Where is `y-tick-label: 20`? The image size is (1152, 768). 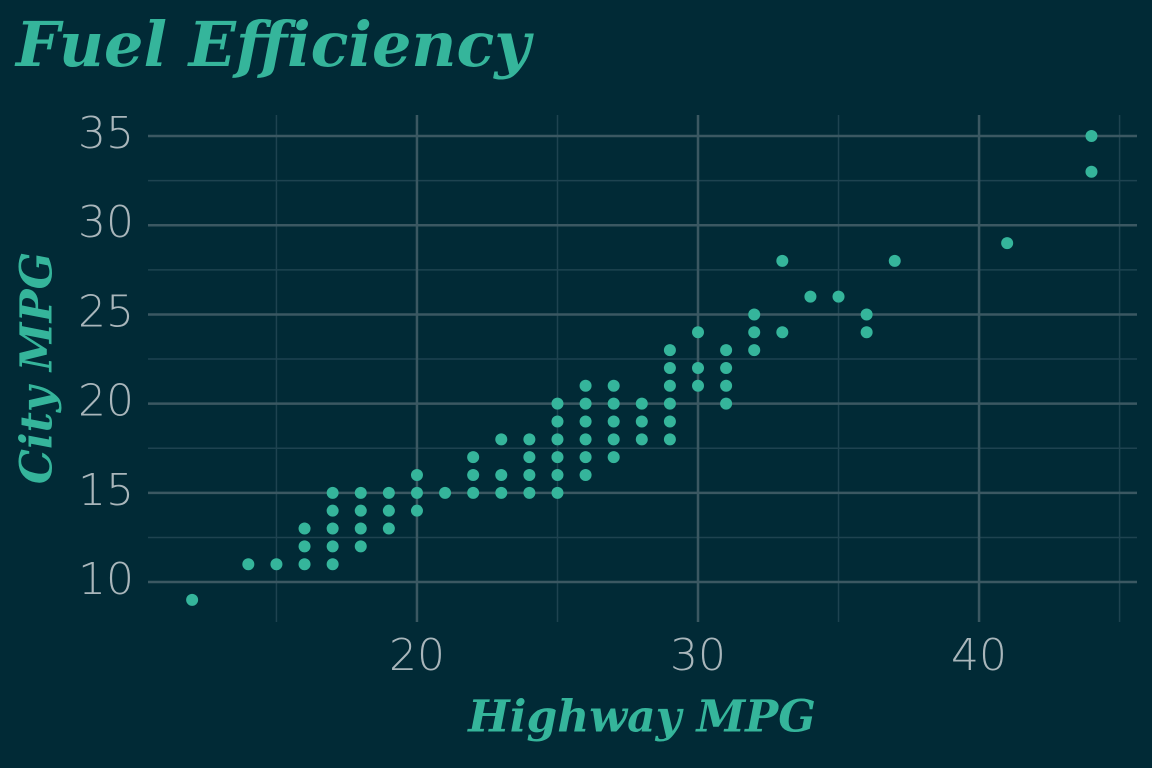 y-tick-label: 20 is located at coordinates (106, 401).